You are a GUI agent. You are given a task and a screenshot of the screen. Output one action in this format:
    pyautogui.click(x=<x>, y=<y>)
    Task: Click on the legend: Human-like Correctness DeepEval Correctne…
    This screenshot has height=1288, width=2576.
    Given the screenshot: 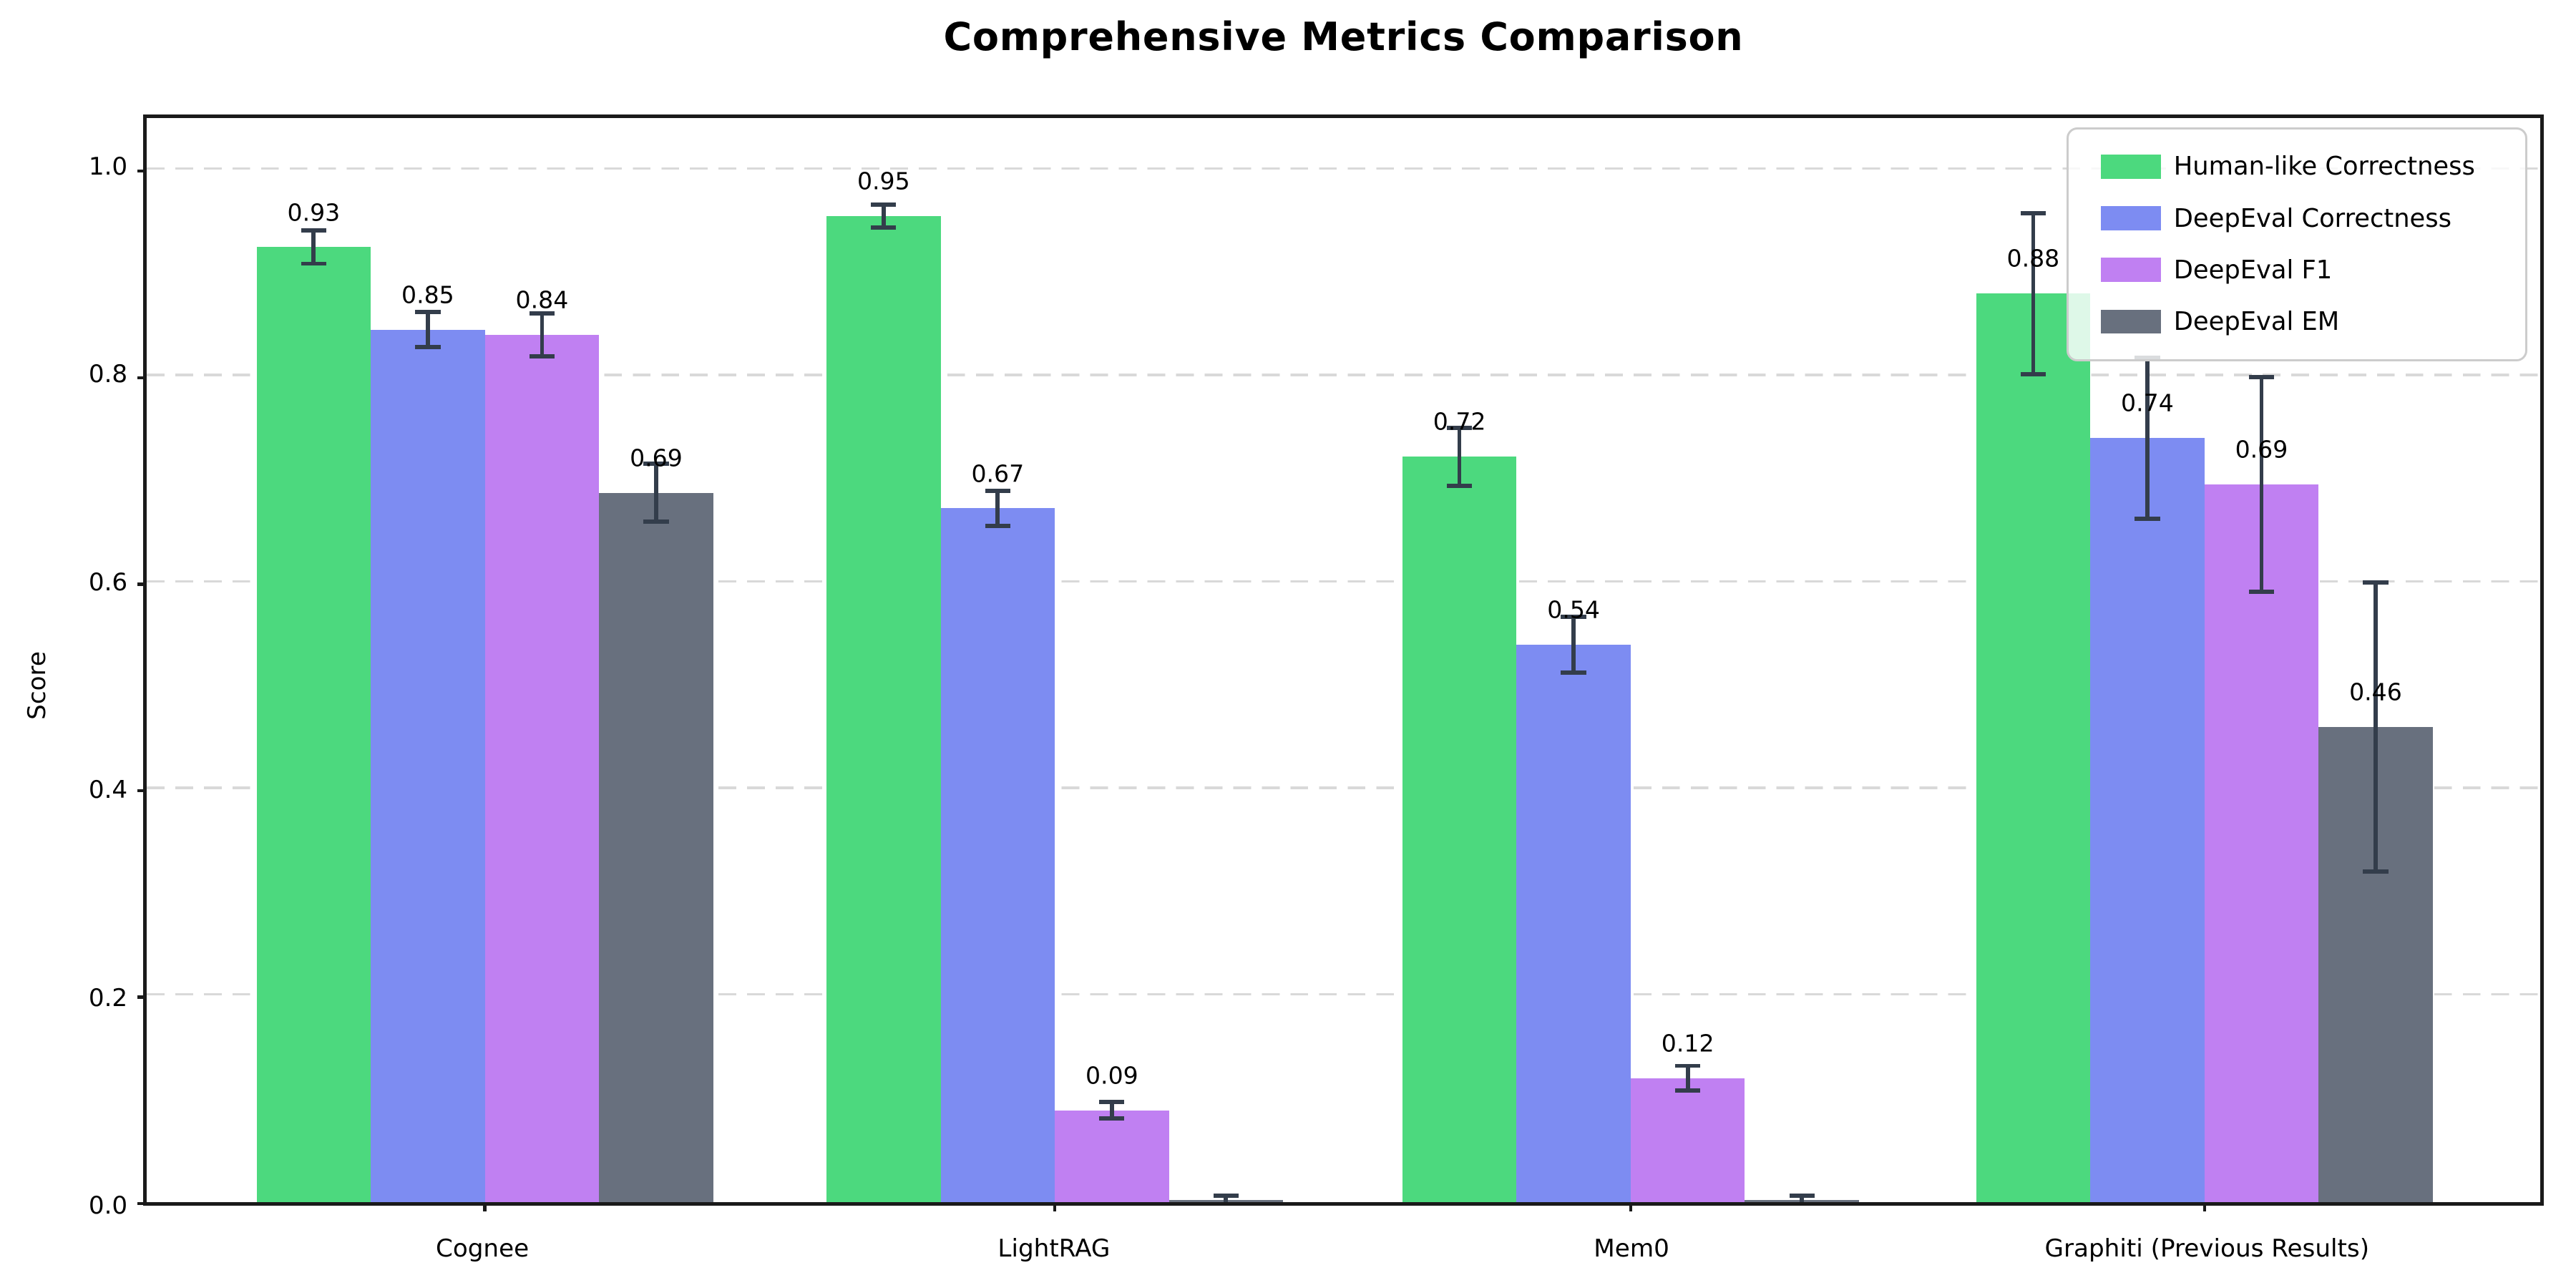 What is the action you would take?
    pyautogui.click(x=2296, y=244)
    